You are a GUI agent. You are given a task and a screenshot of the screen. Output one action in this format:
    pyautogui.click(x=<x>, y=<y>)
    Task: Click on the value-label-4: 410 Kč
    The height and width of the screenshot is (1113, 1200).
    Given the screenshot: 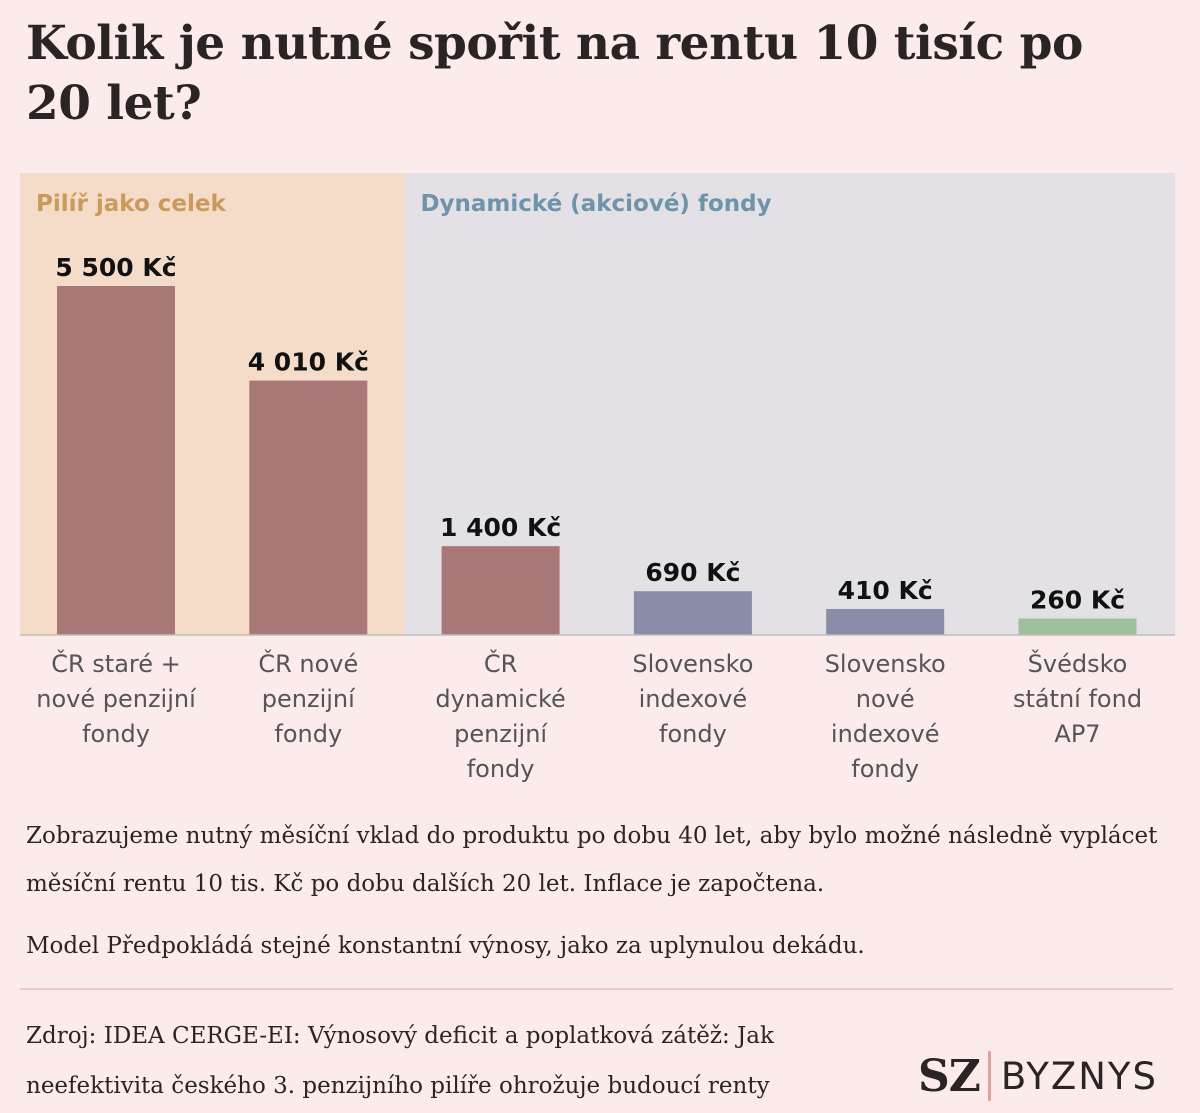 What is the action you would take?
    pyautogui.click(x=885, y=590)
    